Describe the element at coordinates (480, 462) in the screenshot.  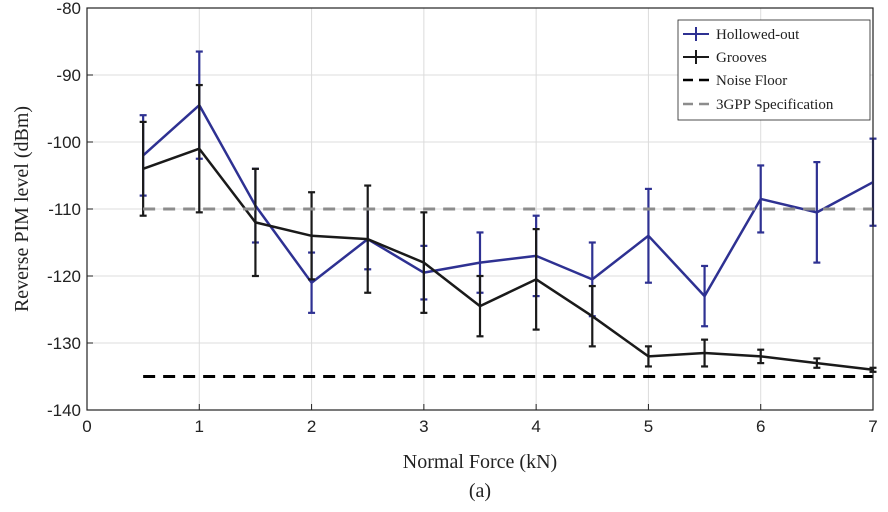
I see `x-axis-title: Normal Force (kN)` at that location.